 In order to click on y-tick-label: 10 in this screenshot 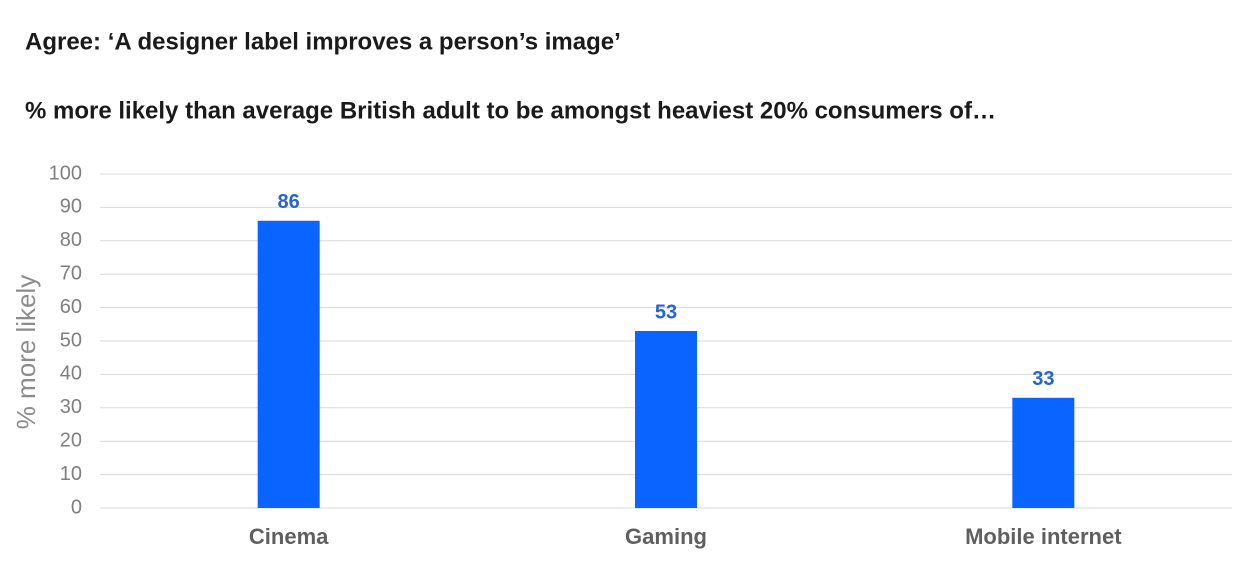, I will do `click(71, 474)`.